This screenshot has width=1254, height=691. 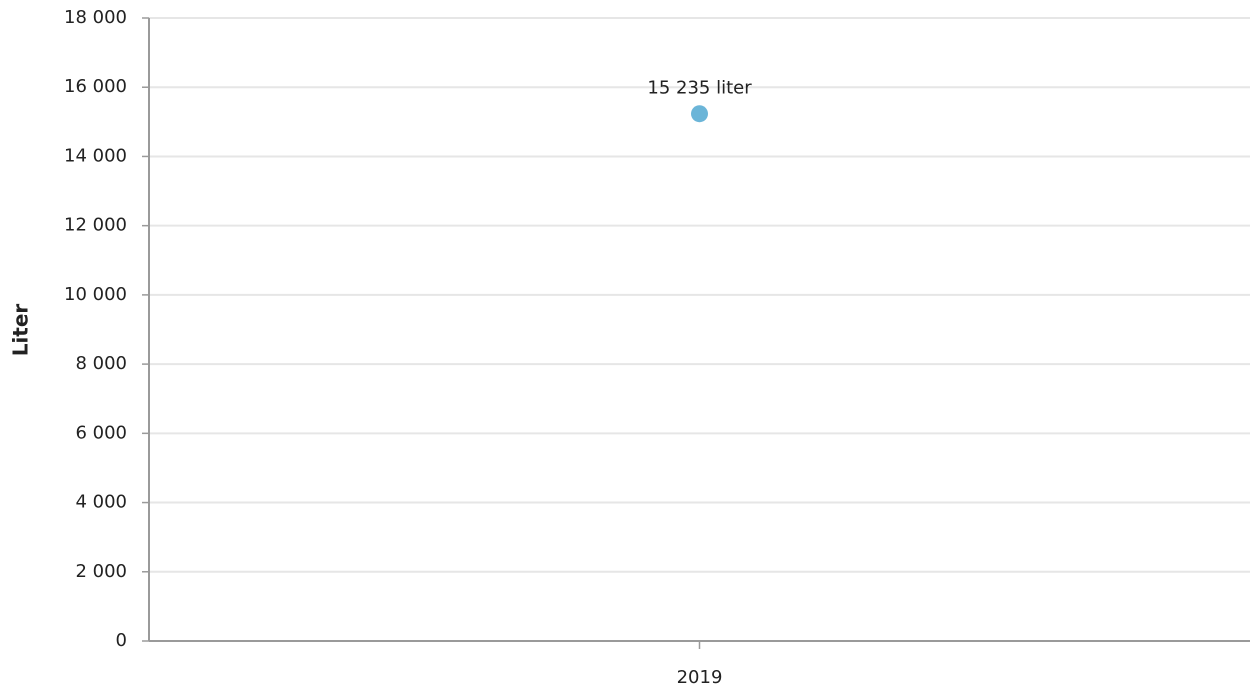 What do you see at coordinates (95, 155) in the screenshot?
I see `y-tick-label: 14 000` at bounding box center [95, 155].